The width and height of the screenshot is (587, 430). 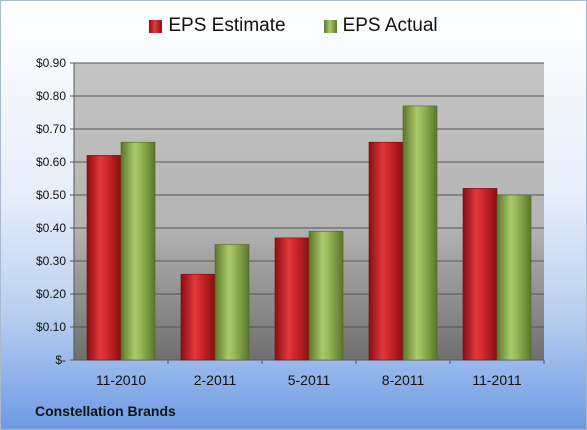 I want to click on y-tick-label: $-, so click(x=60, y=360).